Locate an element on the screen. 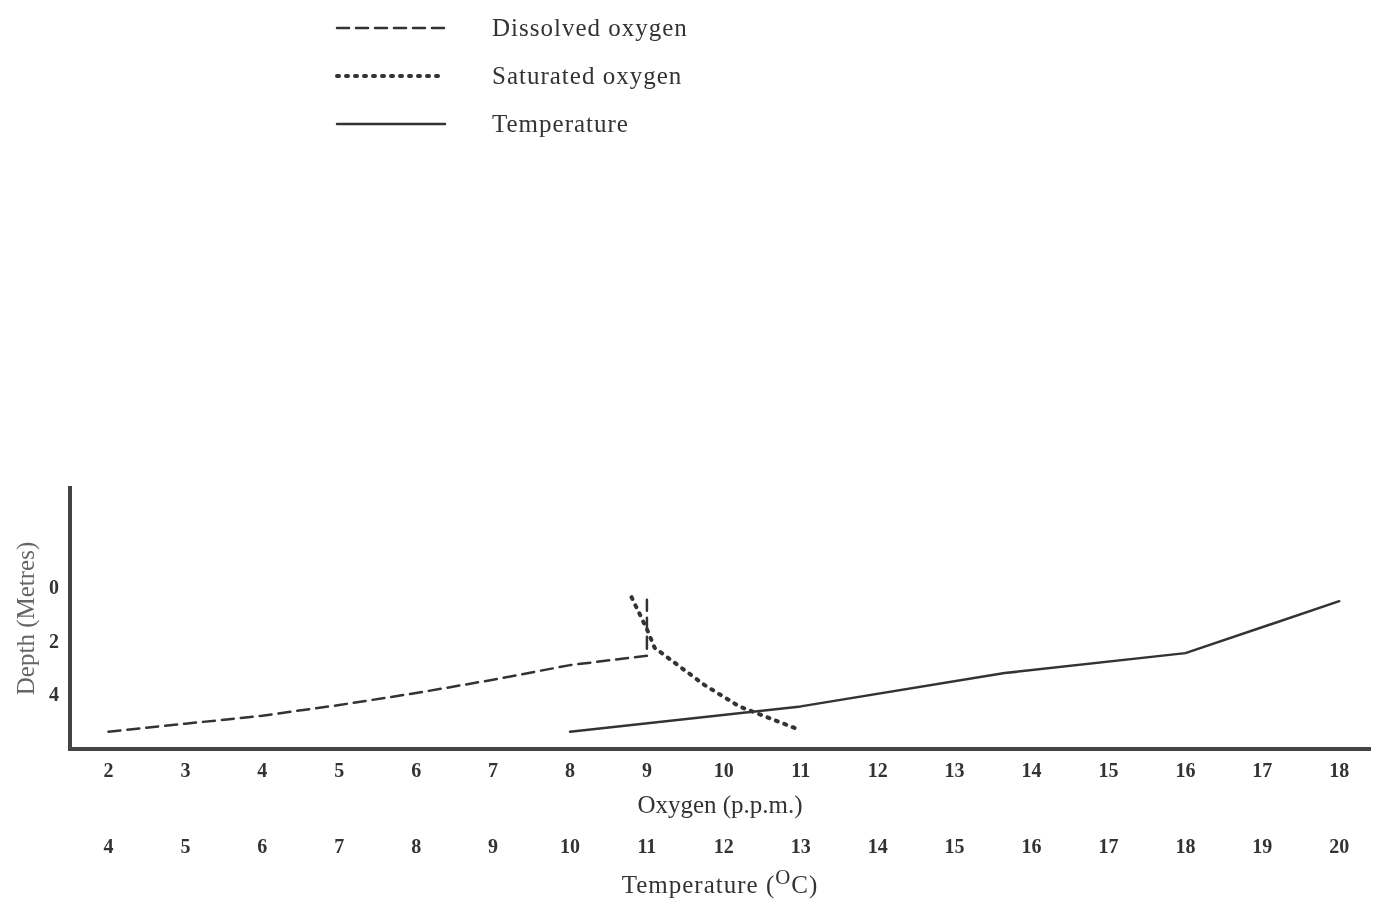  x-tick-label: 5 is located at coordinates (339, 770).